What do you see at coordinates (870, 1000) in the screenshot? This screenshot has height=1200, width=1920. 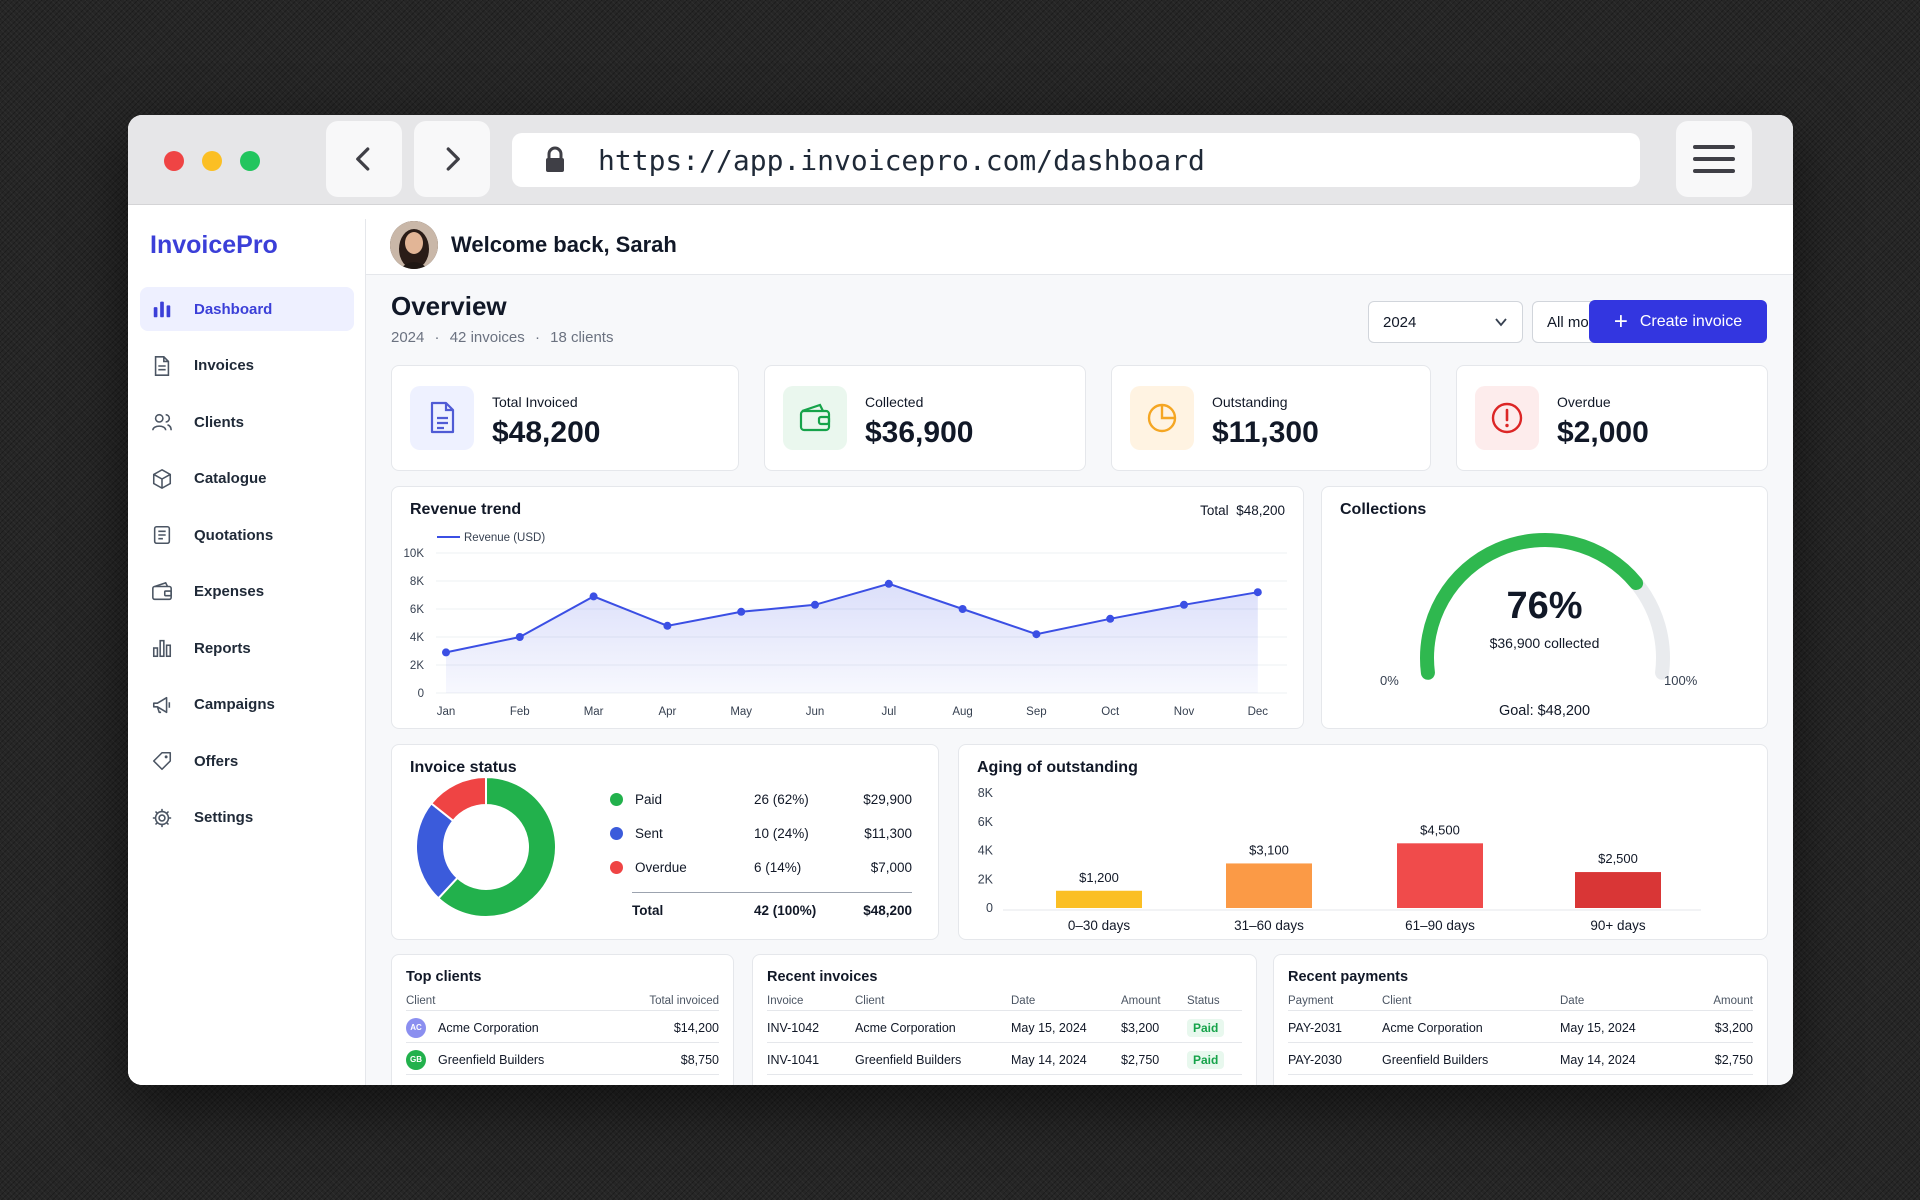 I see `column-header: Client` at bounding box center [870, 1000].